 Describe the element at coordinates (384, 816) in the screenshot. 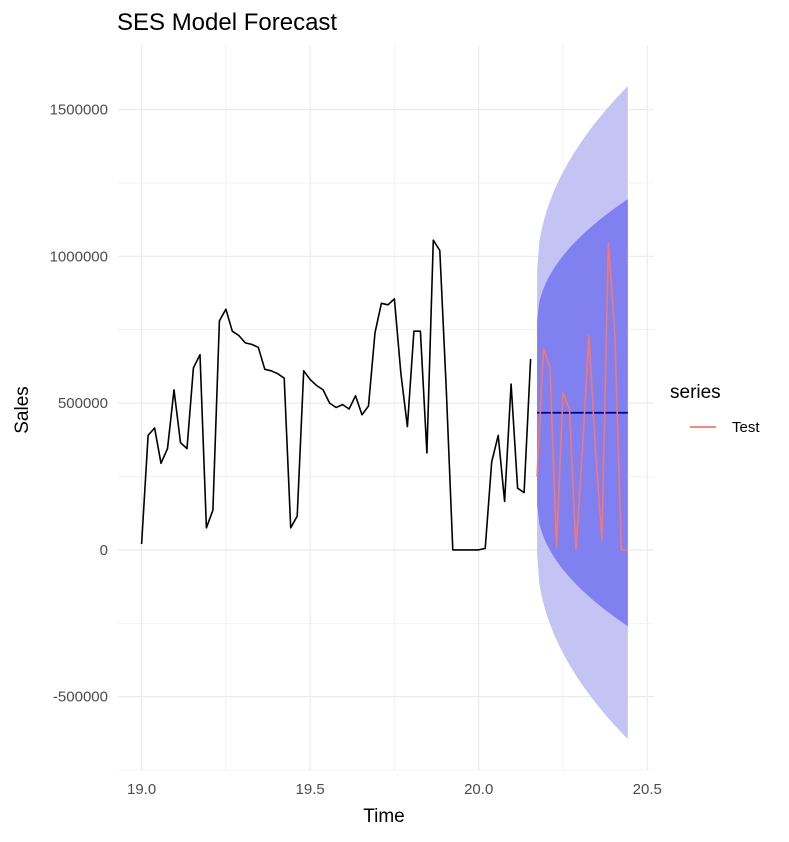

I see `x-axis-label: Time` at that location.